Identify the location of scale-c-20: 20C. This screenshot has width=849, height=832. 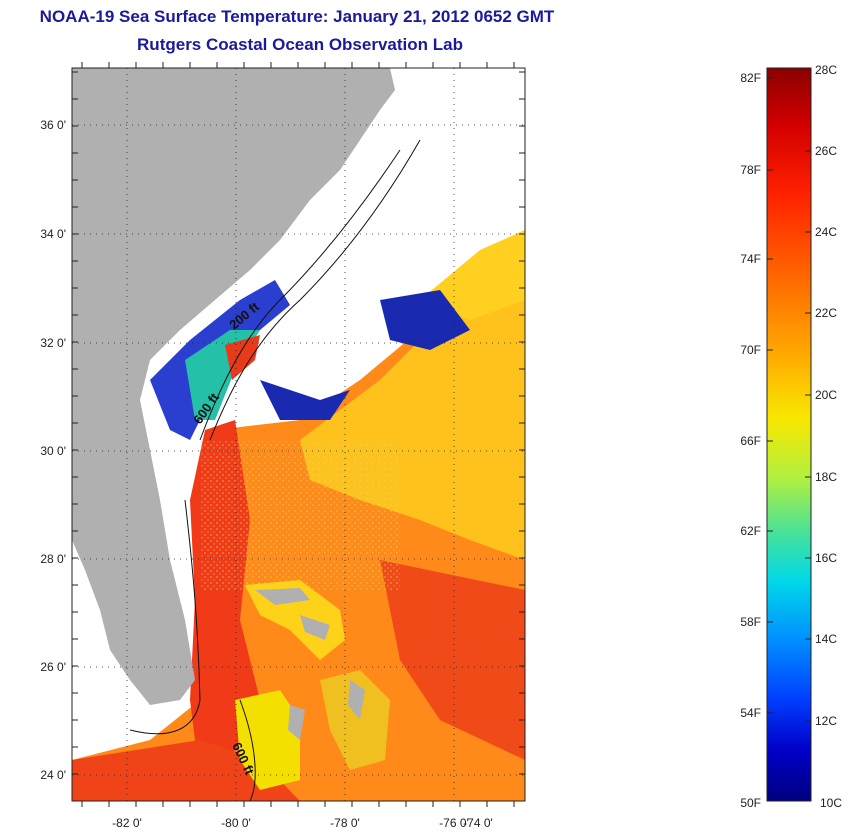
(826, 395).